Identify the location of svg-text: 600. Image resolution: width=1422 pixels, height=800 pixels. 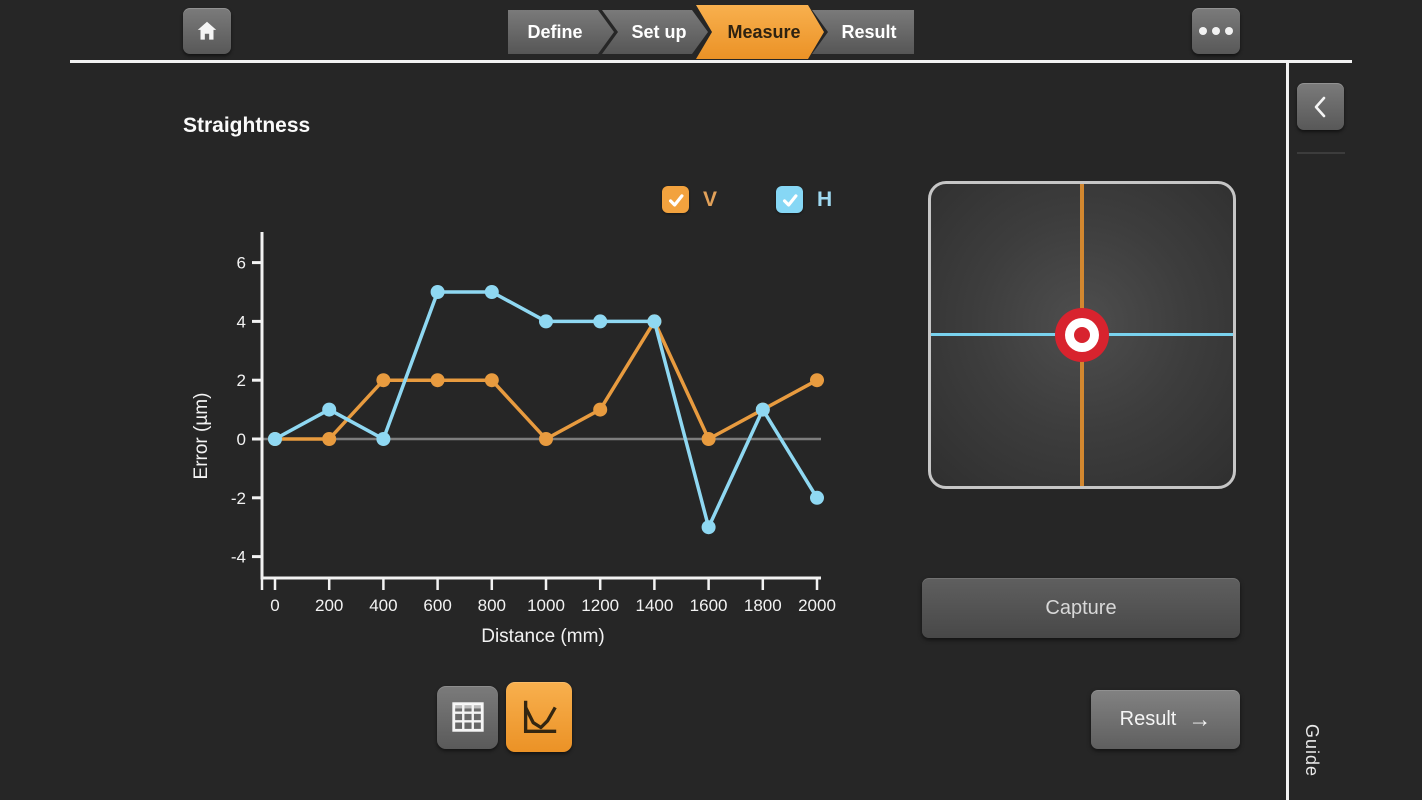
(437, 605).